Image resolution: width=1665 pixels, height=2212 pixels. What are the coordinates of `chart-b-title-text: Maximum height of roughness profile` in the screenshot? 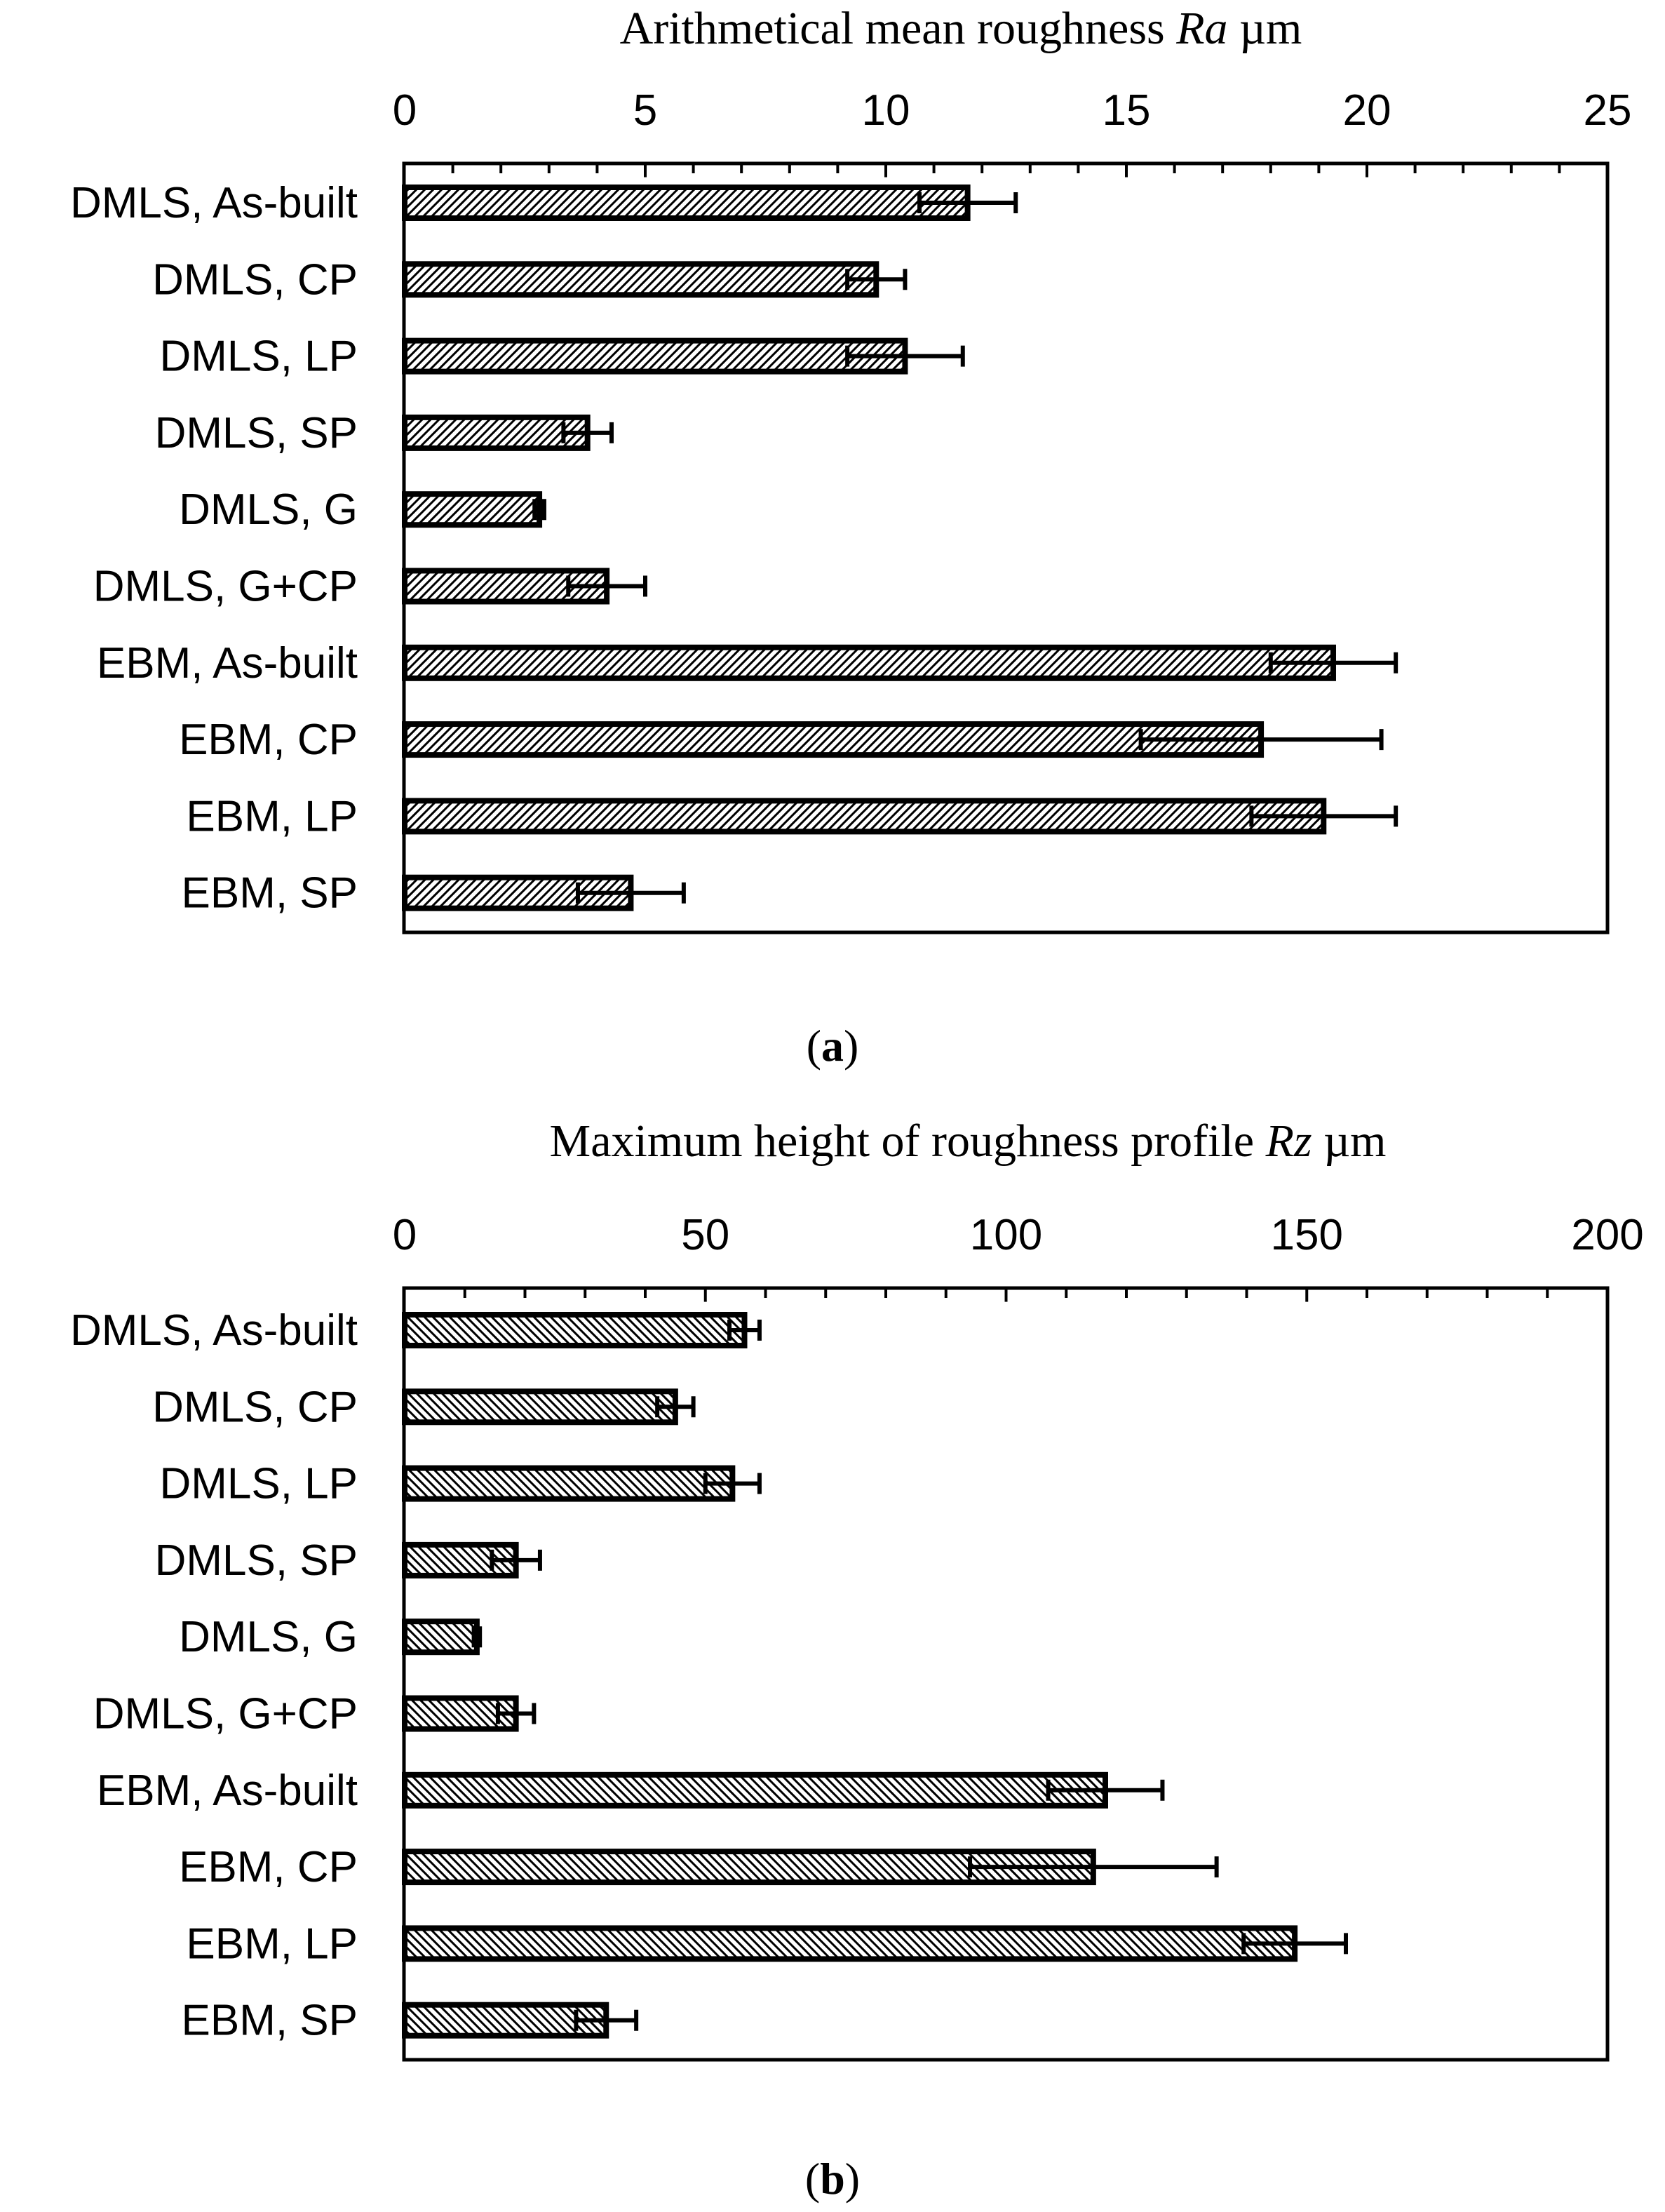 It's located at (908, 1141).